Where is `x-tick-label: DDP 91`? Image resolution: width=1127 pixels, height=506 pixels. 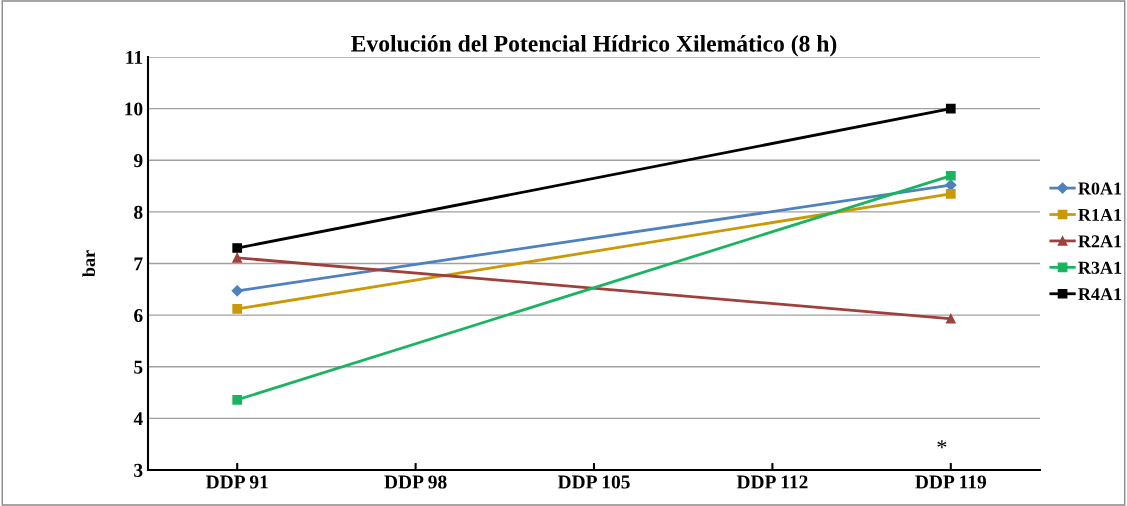
x-tick-label: DDP 91 is located at coordinates (236, 482).